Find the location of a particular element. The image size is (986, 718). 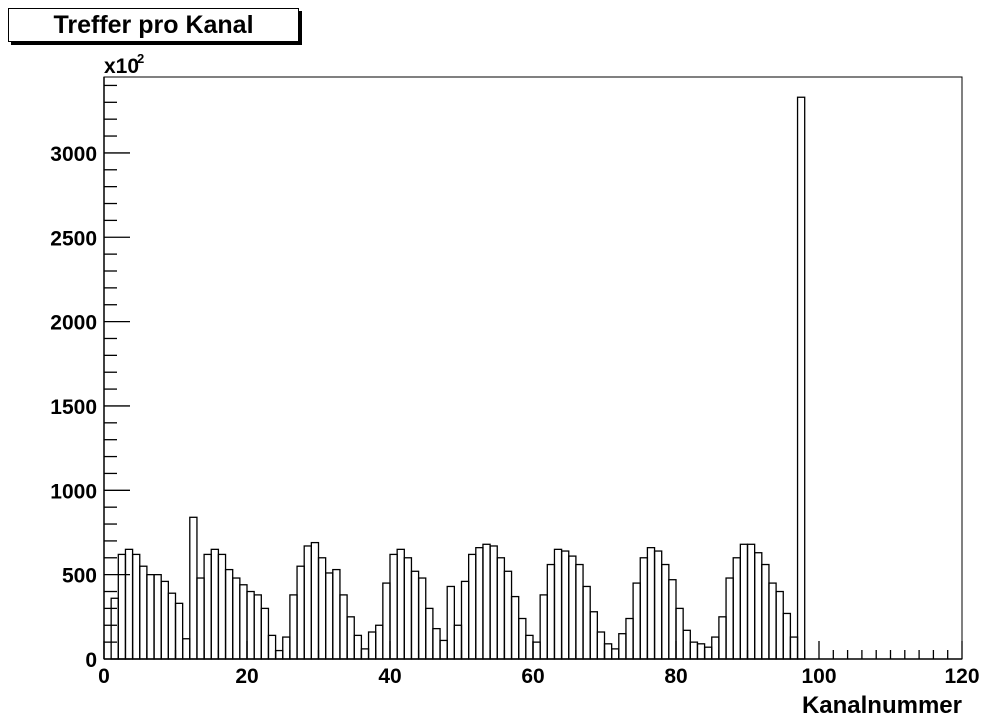

x-tick-label: 40 is located at coordinates (389, 676).